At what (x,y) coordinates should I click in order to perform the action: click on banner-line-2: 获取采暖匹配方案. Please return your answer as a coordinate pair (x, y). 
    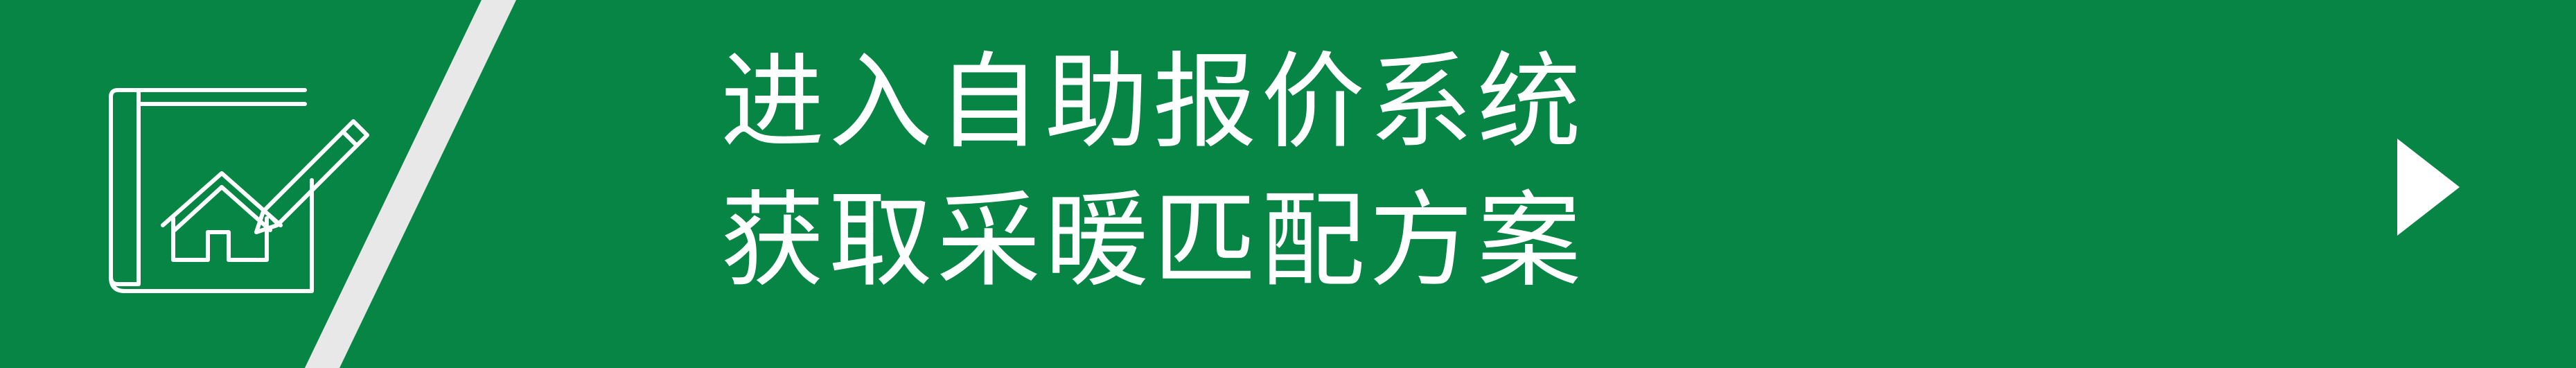
    Looking at the image, I should click on (1153, 241).